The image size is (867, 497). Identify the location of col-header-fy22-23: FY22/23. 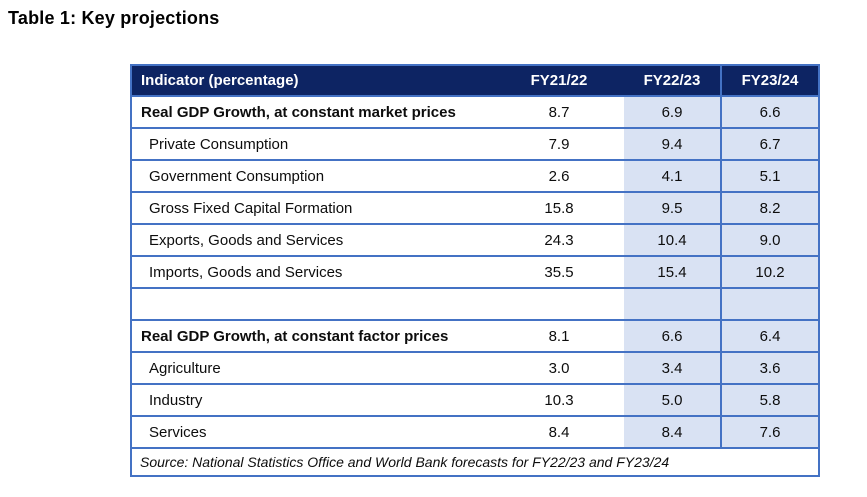
(672, 81).